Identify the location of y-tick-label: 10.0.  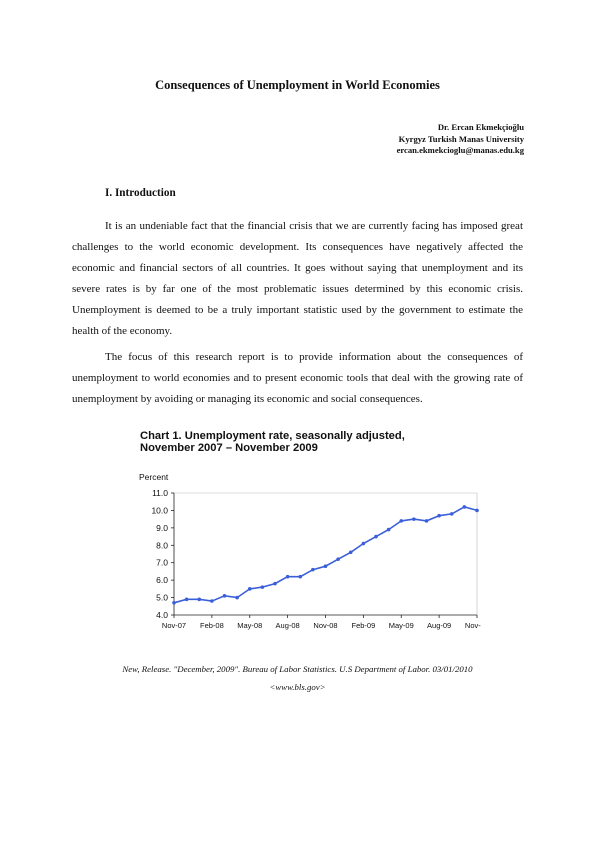
(159, 510).